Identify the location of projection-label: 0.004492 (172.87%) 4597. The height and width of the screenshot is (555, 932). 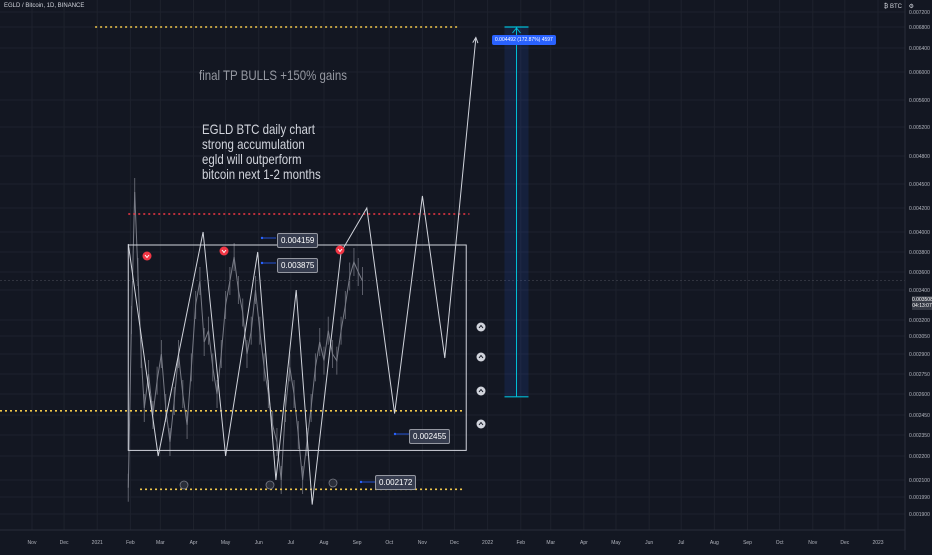
(524, 40).